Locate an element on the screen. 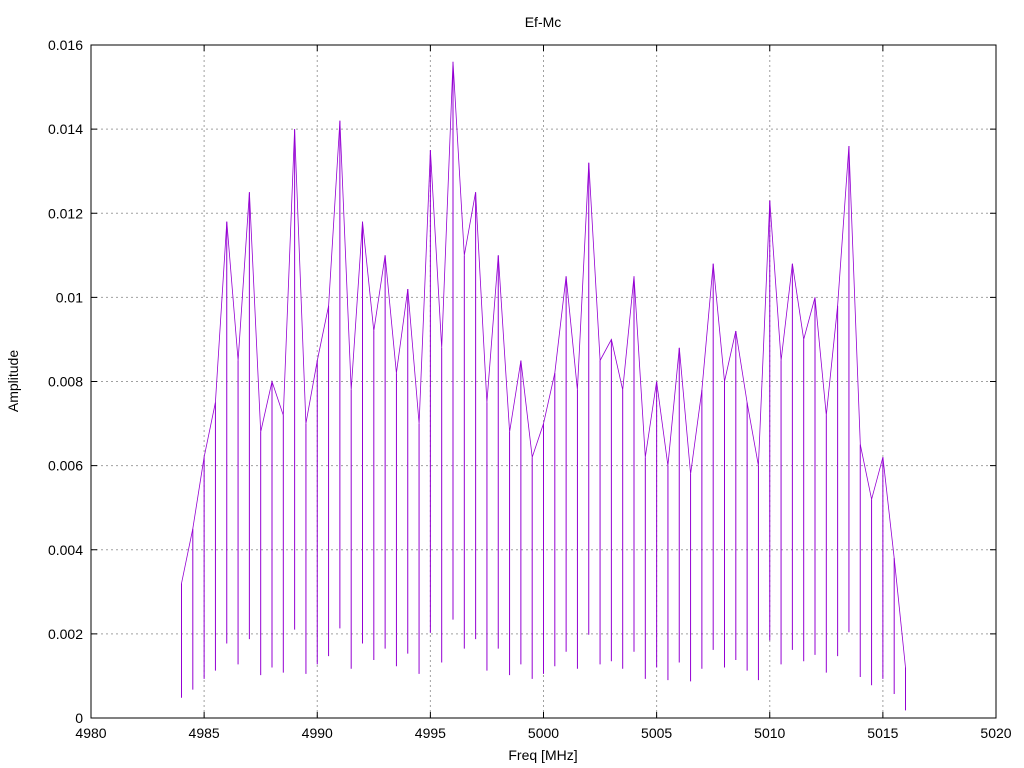  x-tick-label: 5000 is located at coordinates (543, 733).